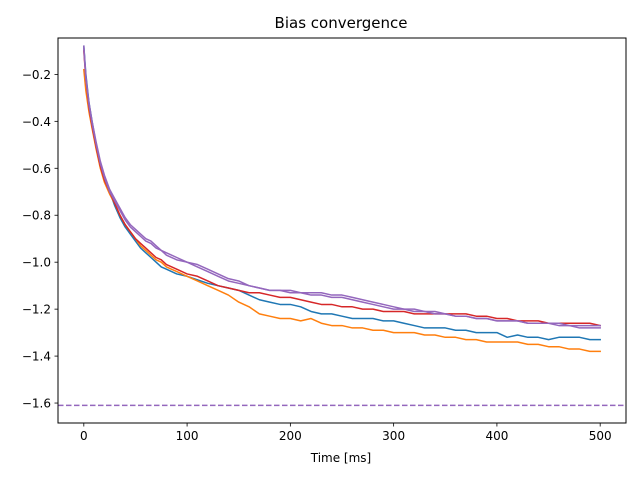 This screenshot has height=480, width=640. Describe the element at coordinates (36, 310) in the screenshot. I see `y-tick-label: −1.2` at that location.